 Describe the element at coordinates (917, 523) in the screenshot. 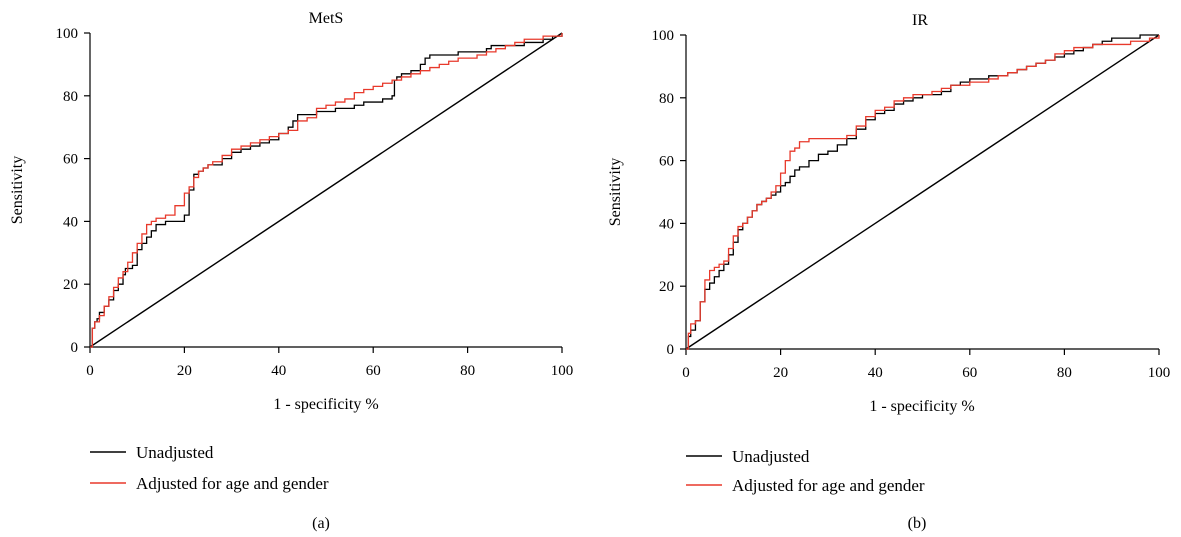

I see `panel-caption: (b)` at that location.